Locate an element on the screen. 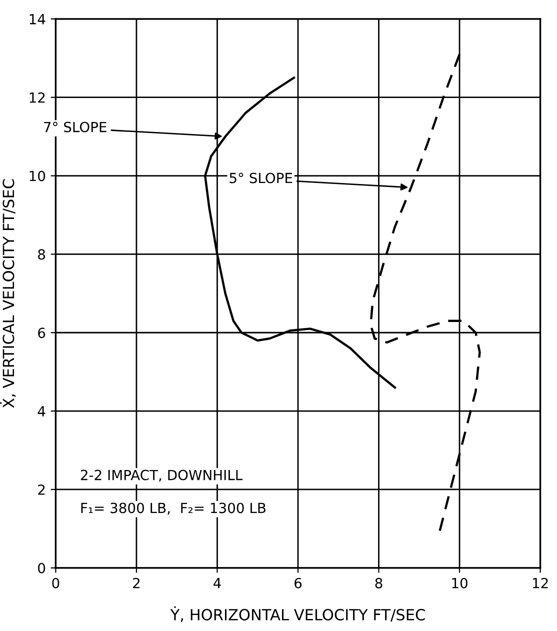  x-tick-label: 2 is located at coordinates (136, 583).